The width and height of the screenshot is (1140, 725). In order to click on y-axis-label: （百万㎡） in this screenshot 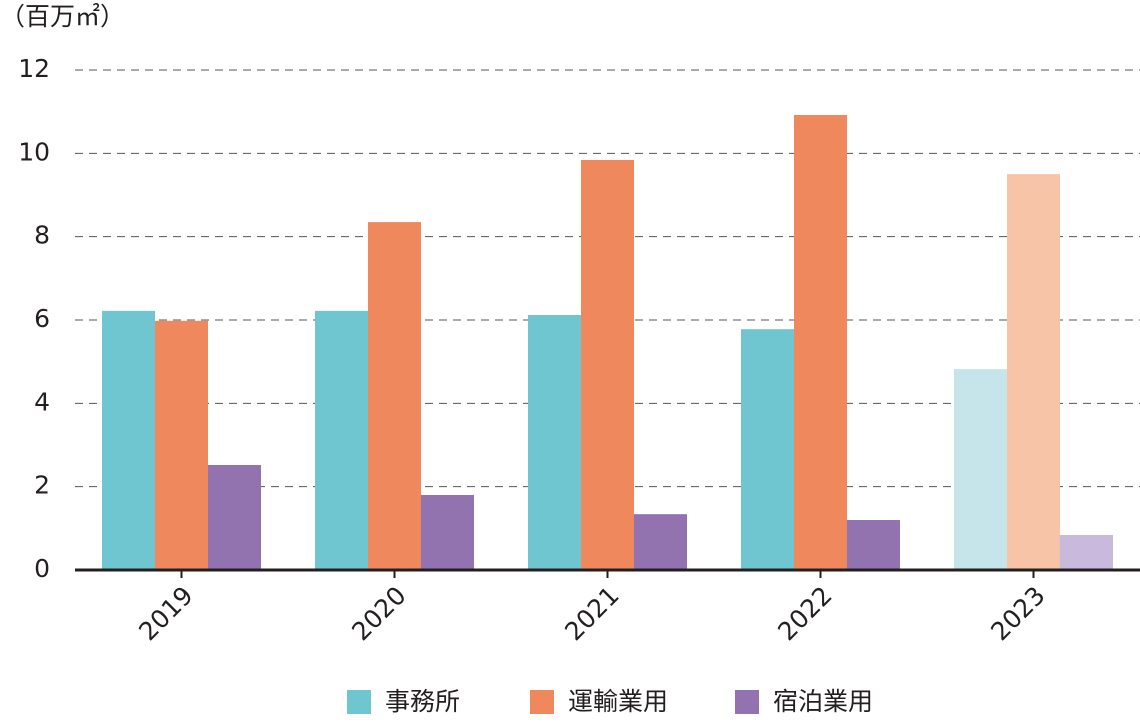, I will do `click(62, 16)`.